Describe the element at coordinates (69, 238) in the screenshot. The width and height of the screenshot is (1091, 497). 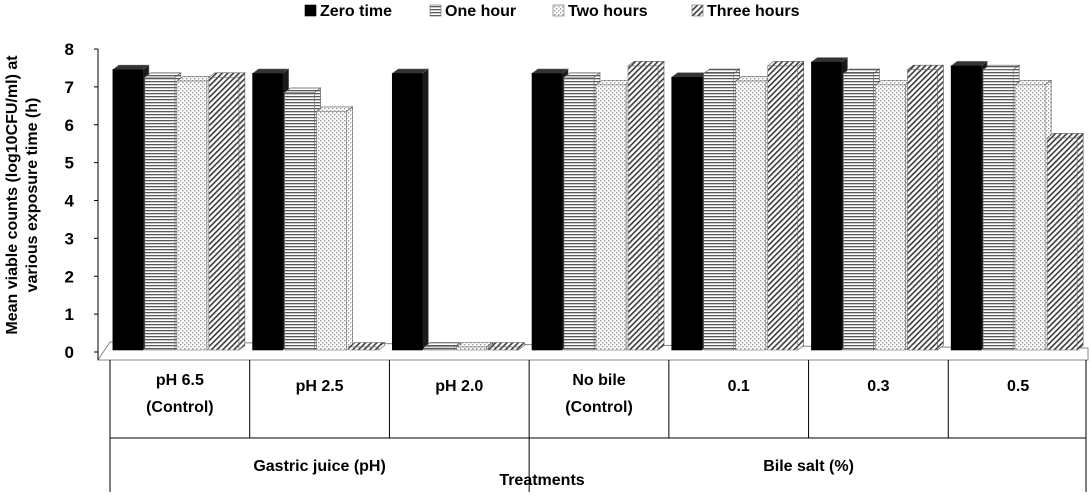
I see `y-tick-label: 3` at that location.